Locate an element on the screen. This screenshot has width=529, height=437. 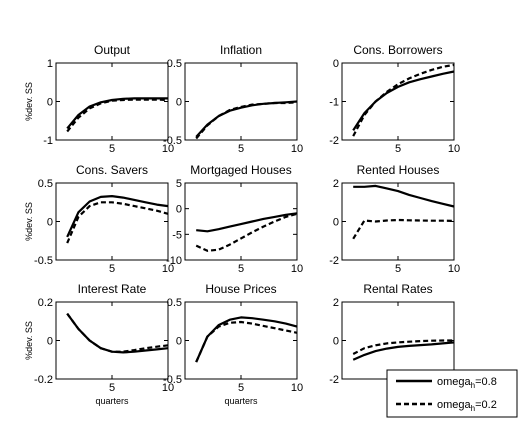
panel-title: Rental Rates is located at coordinates (397, 289).